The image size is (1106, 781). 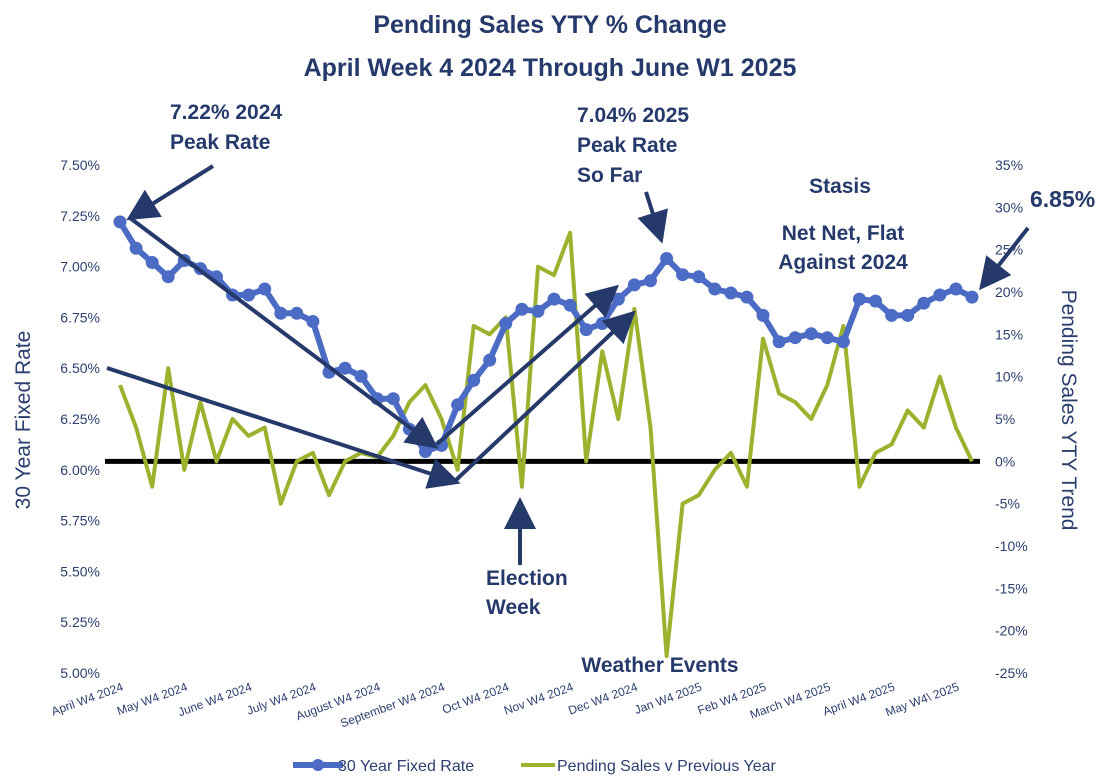 I want to click on right-tick-label: 15%, so click(x=1009, y=334).